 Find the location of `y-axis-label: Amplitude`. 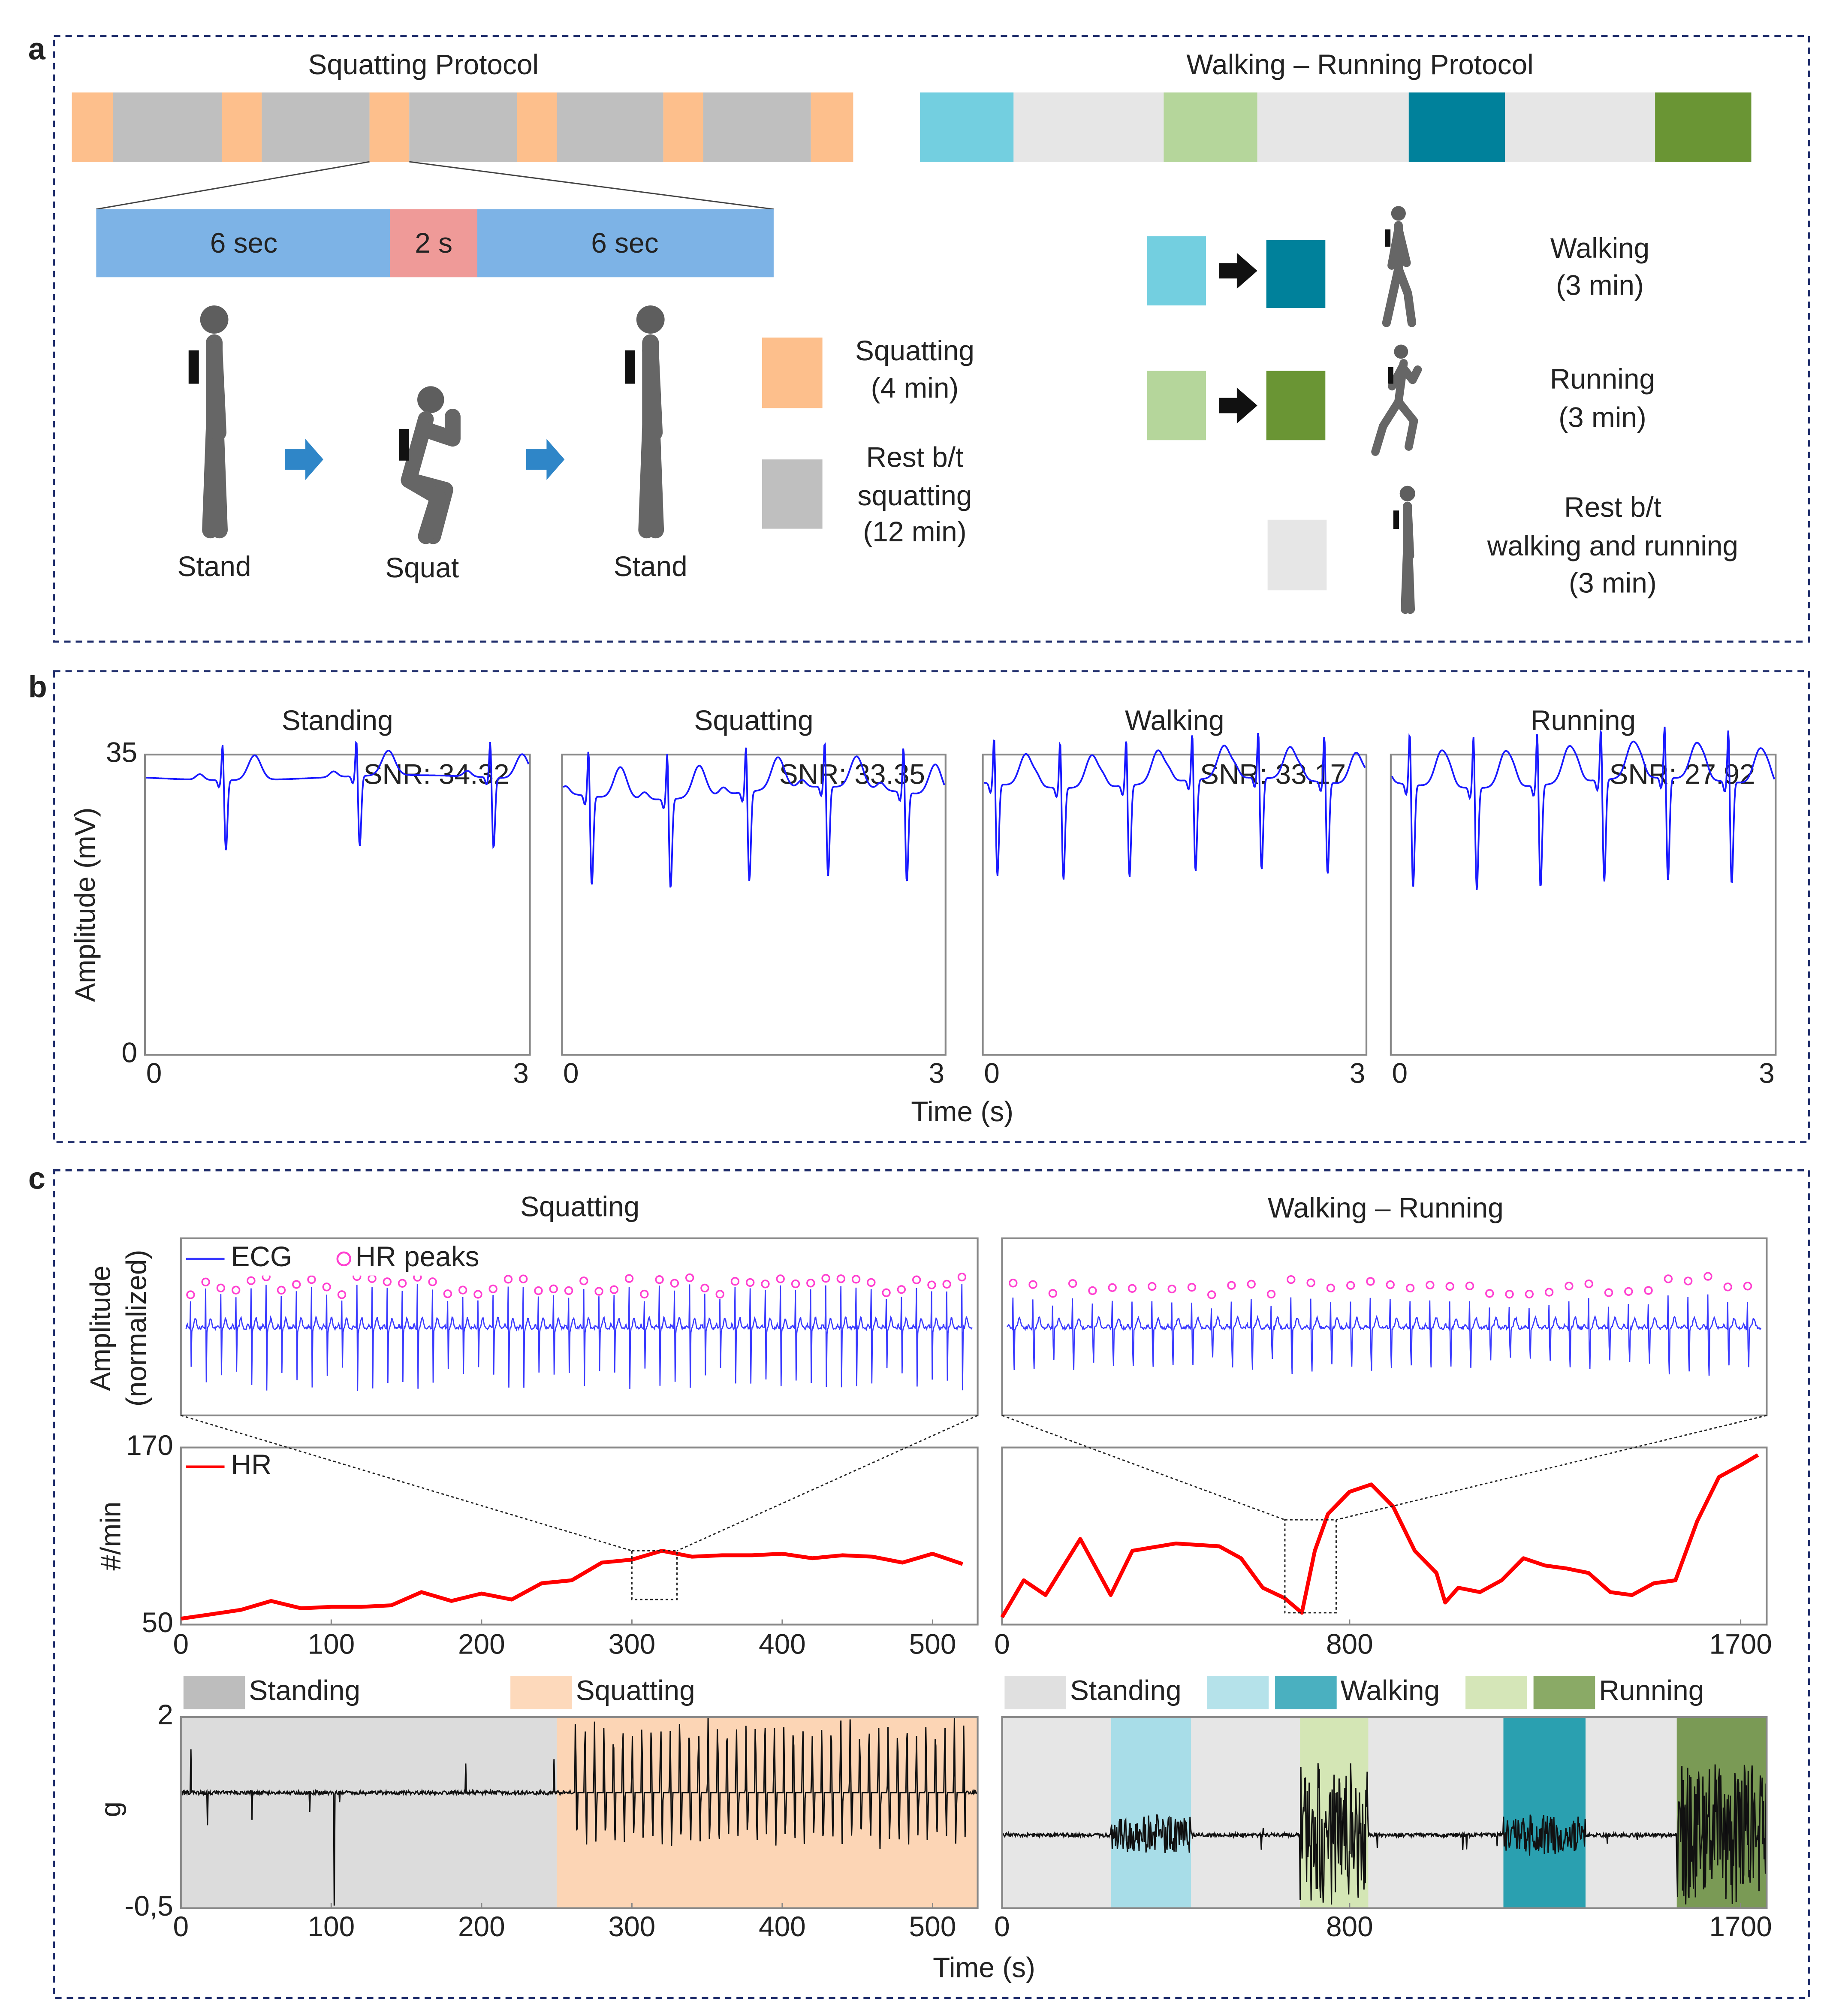

y-axis-label: Amplitude is located at coordinates (100, 1328).